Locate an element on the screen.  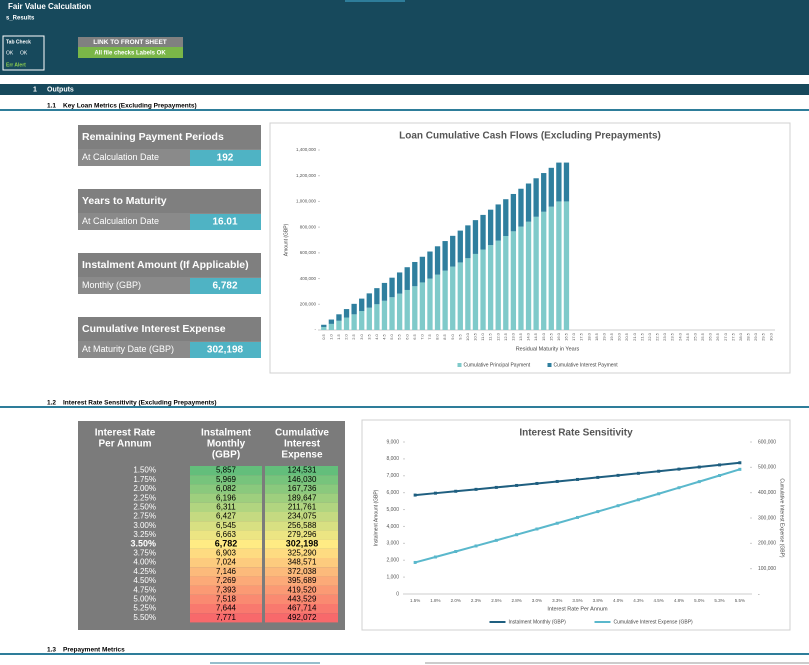
legend-label: Cumulative Principal Payment is located at coordinates (497, 365).